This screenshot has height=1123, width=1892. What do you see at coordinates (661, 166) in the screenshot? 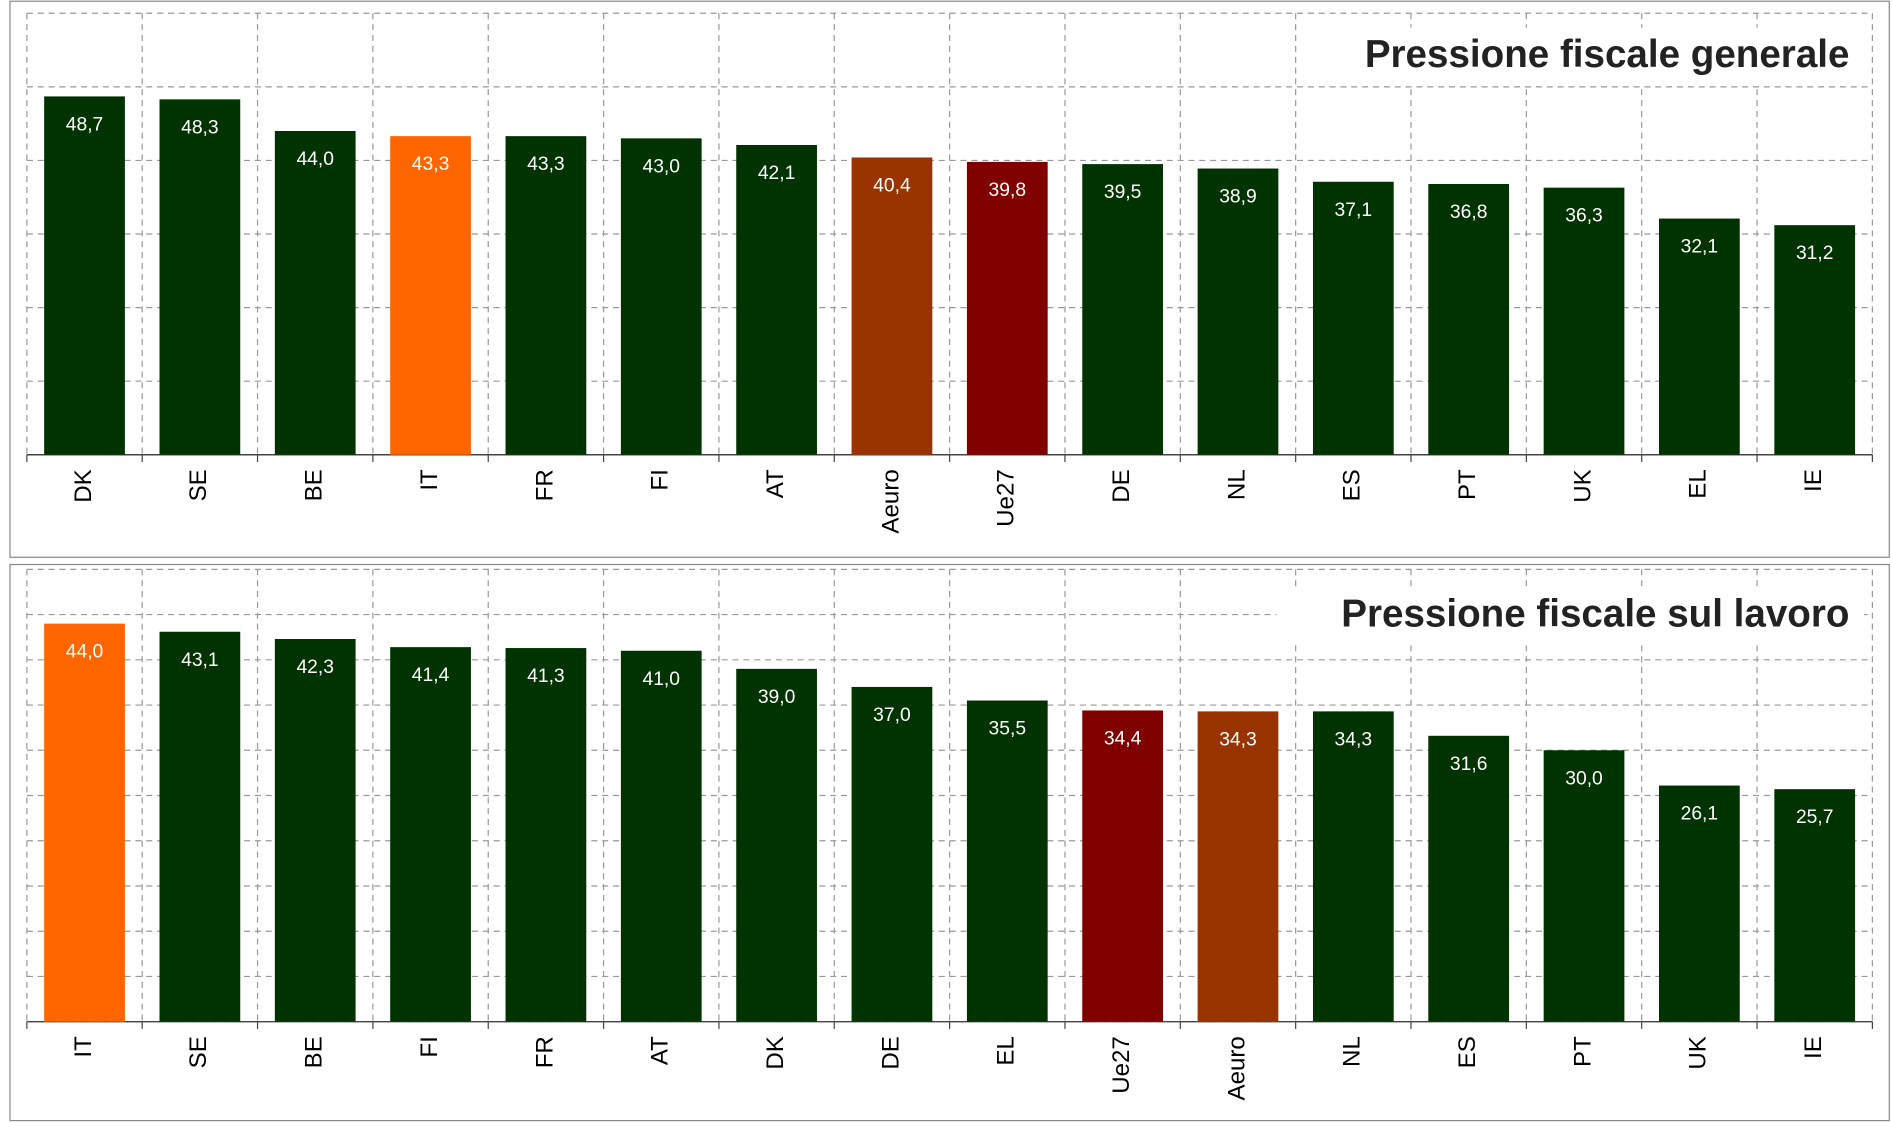
I see `value-label: 43,0` at bounding box center [661, 166].